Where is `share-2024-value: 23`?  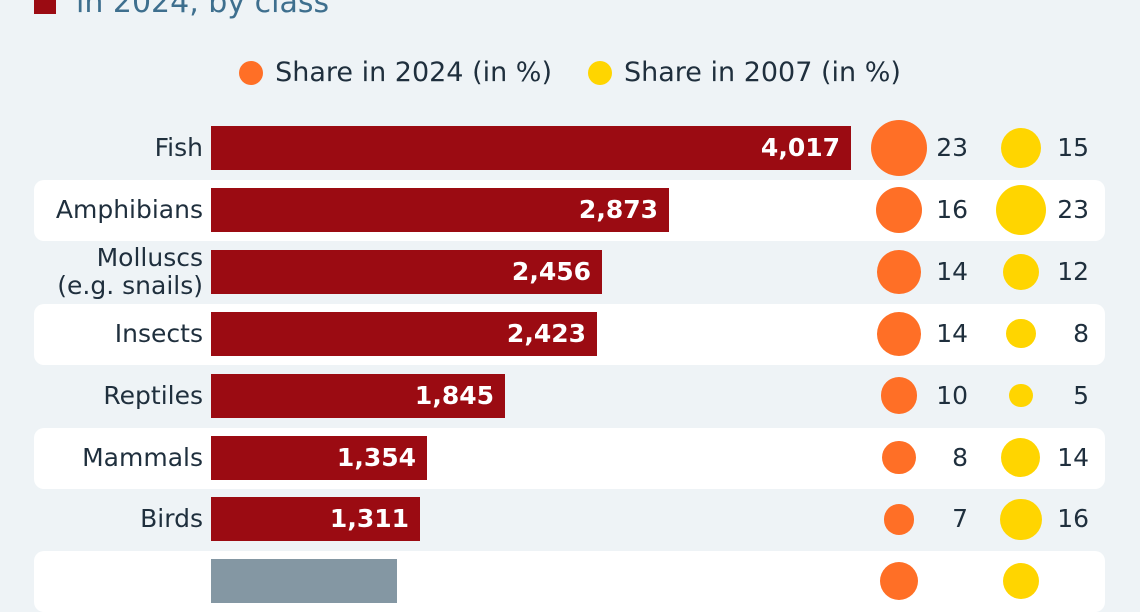
share-2024-value: 23 is located at coordinates (952, 147).